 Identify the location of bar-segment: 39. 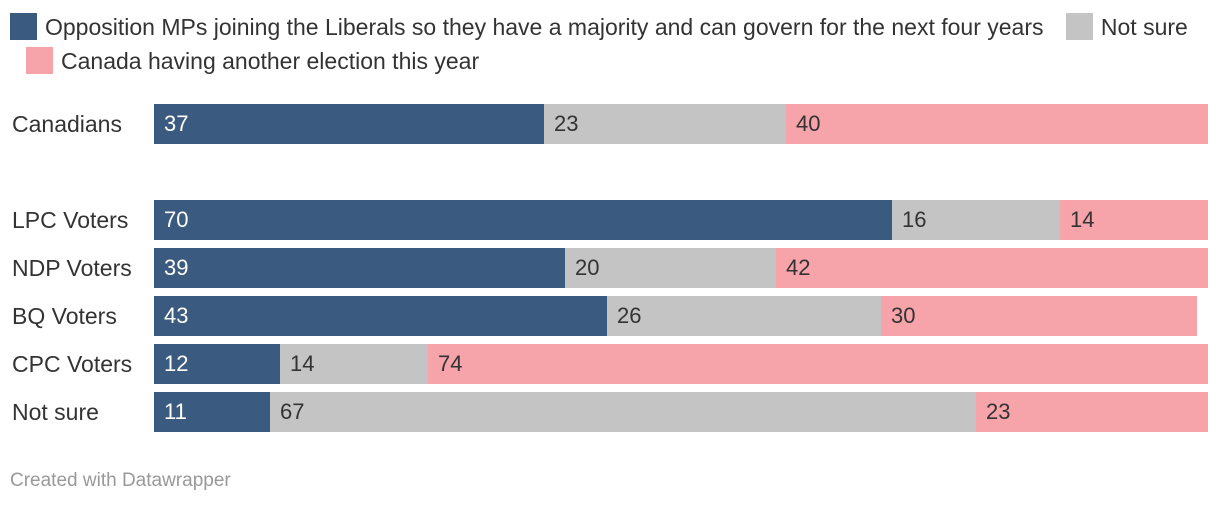
(359, 268).